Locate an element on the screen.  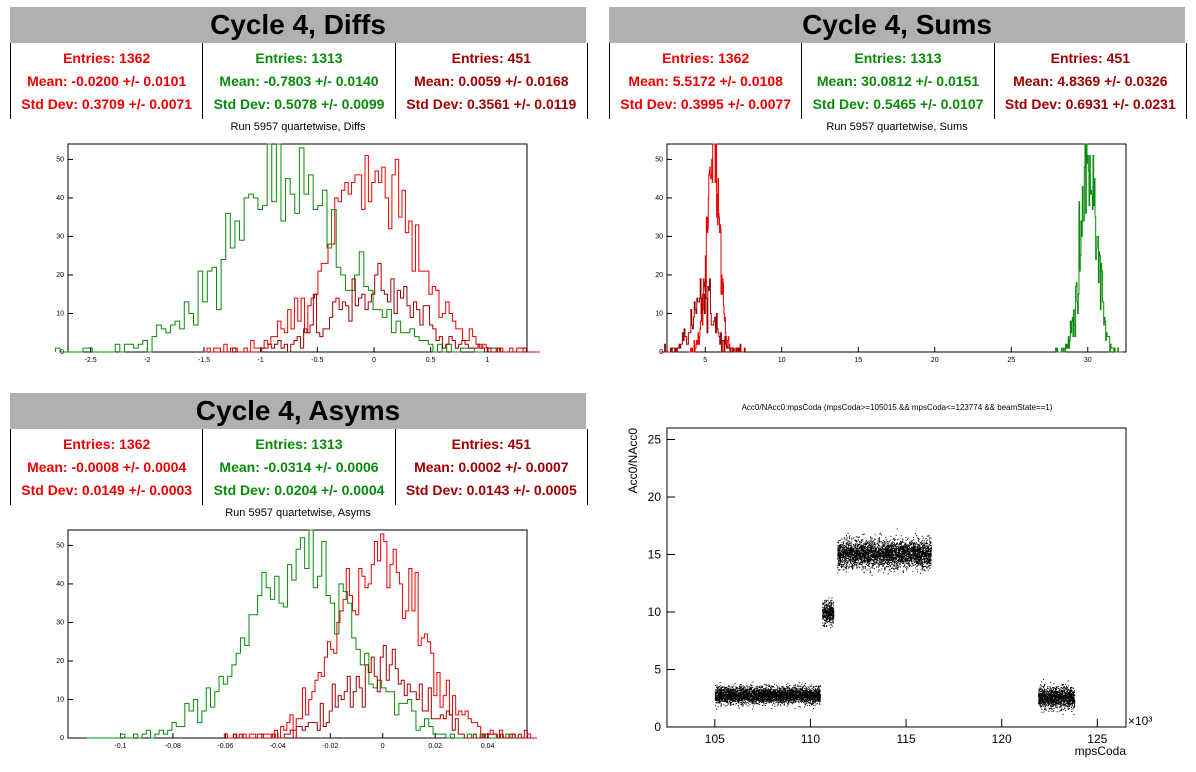
stddev-label: Std Dev: 0.5078 +/- 0.0099 is located at coordinates (299, 103).